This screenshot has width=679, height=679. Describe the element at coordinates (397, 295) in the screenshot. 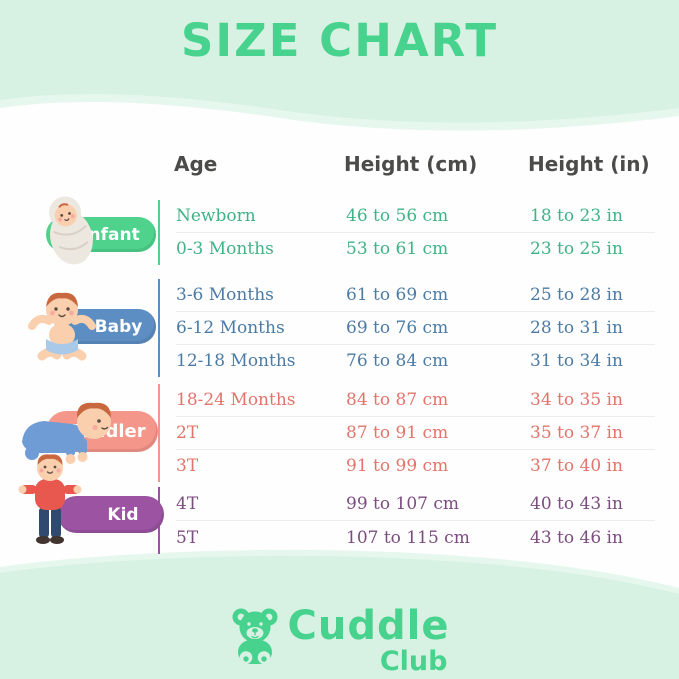

I see `height-cm-cell: 61 to 69 cm` at that location.